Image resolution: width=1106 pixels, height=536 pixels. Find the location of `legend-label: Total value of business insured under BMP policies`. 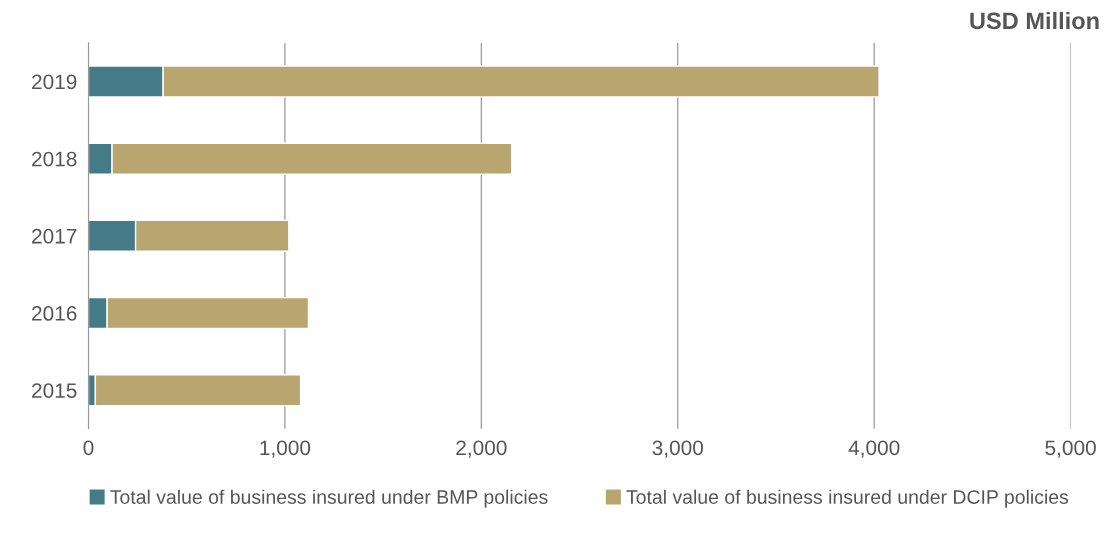

legend-label: Total value of business insured under BMP policies is located at coordinates (329, 498).